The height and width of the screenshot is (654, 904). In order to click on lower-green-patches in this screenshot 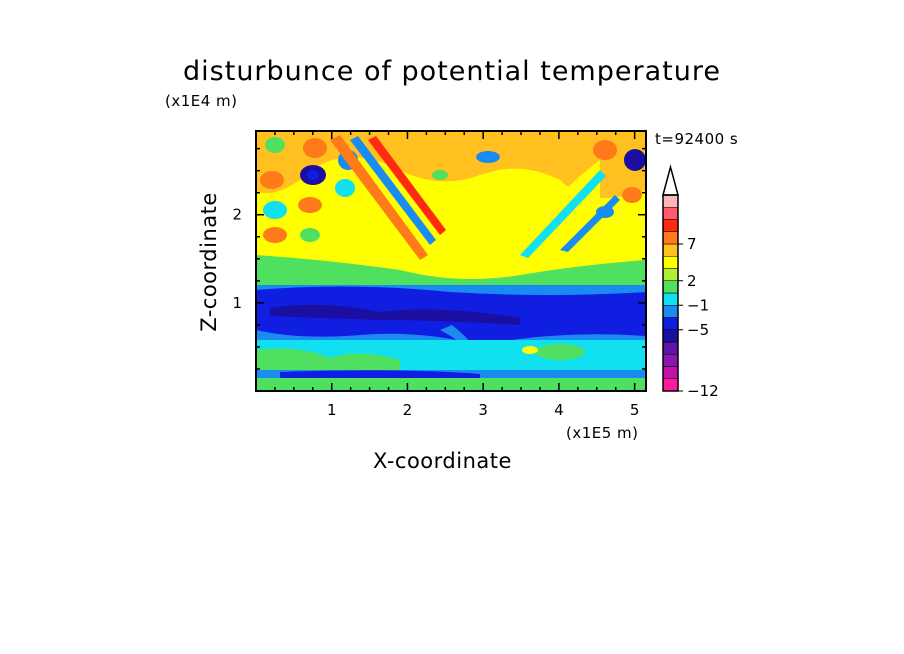, I will do `click(328, 360)`.